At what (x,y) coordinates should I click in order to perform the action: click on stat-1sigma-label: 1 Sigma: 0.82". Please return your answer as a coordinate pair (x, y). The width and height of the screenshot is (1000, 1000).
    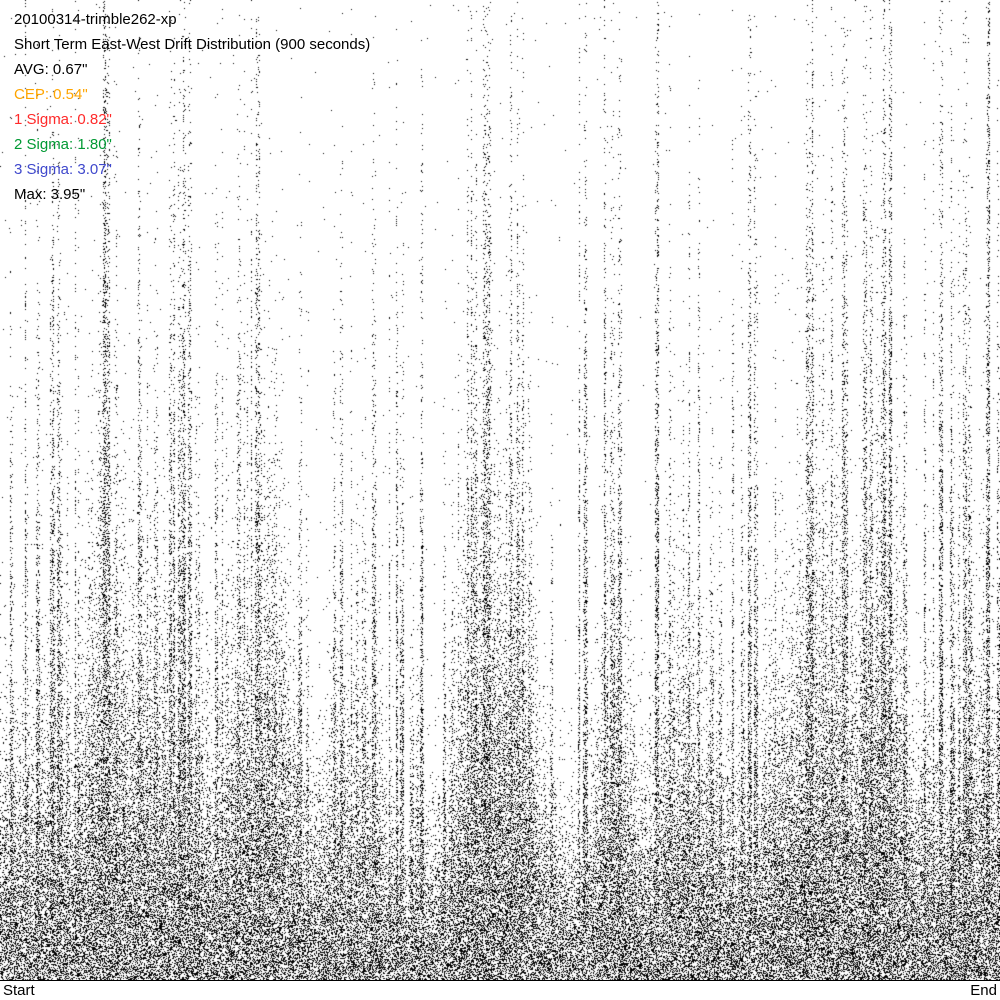
    Looking at the image, I should click on (63, 119).